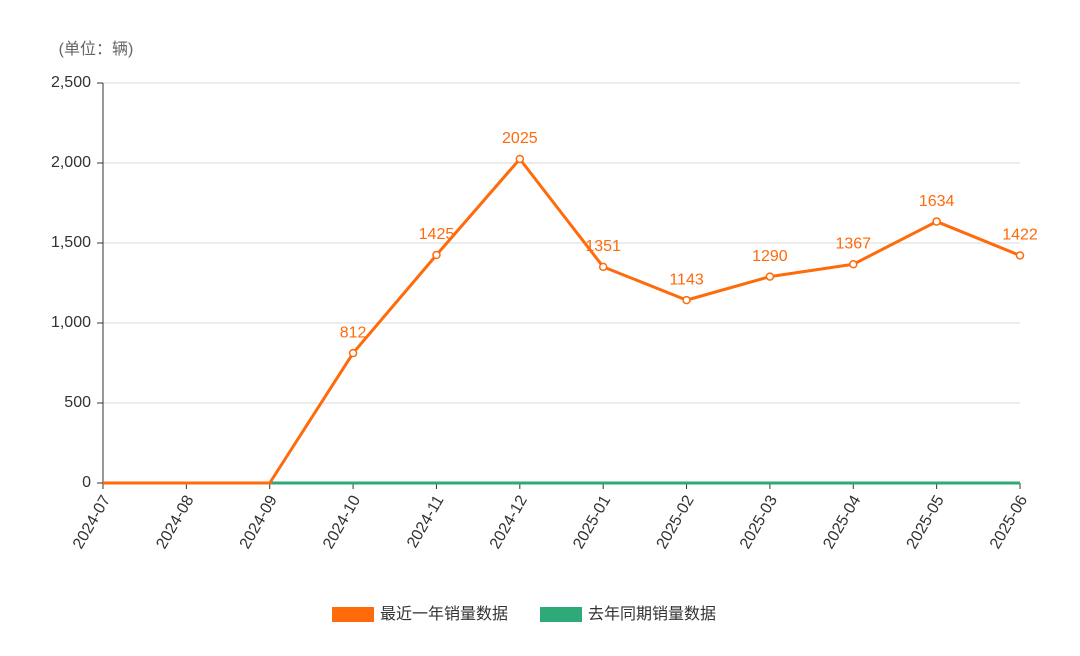 This screenshot has width=1080, height=656. I want to click on data-label: 1425, so click(437, 234).